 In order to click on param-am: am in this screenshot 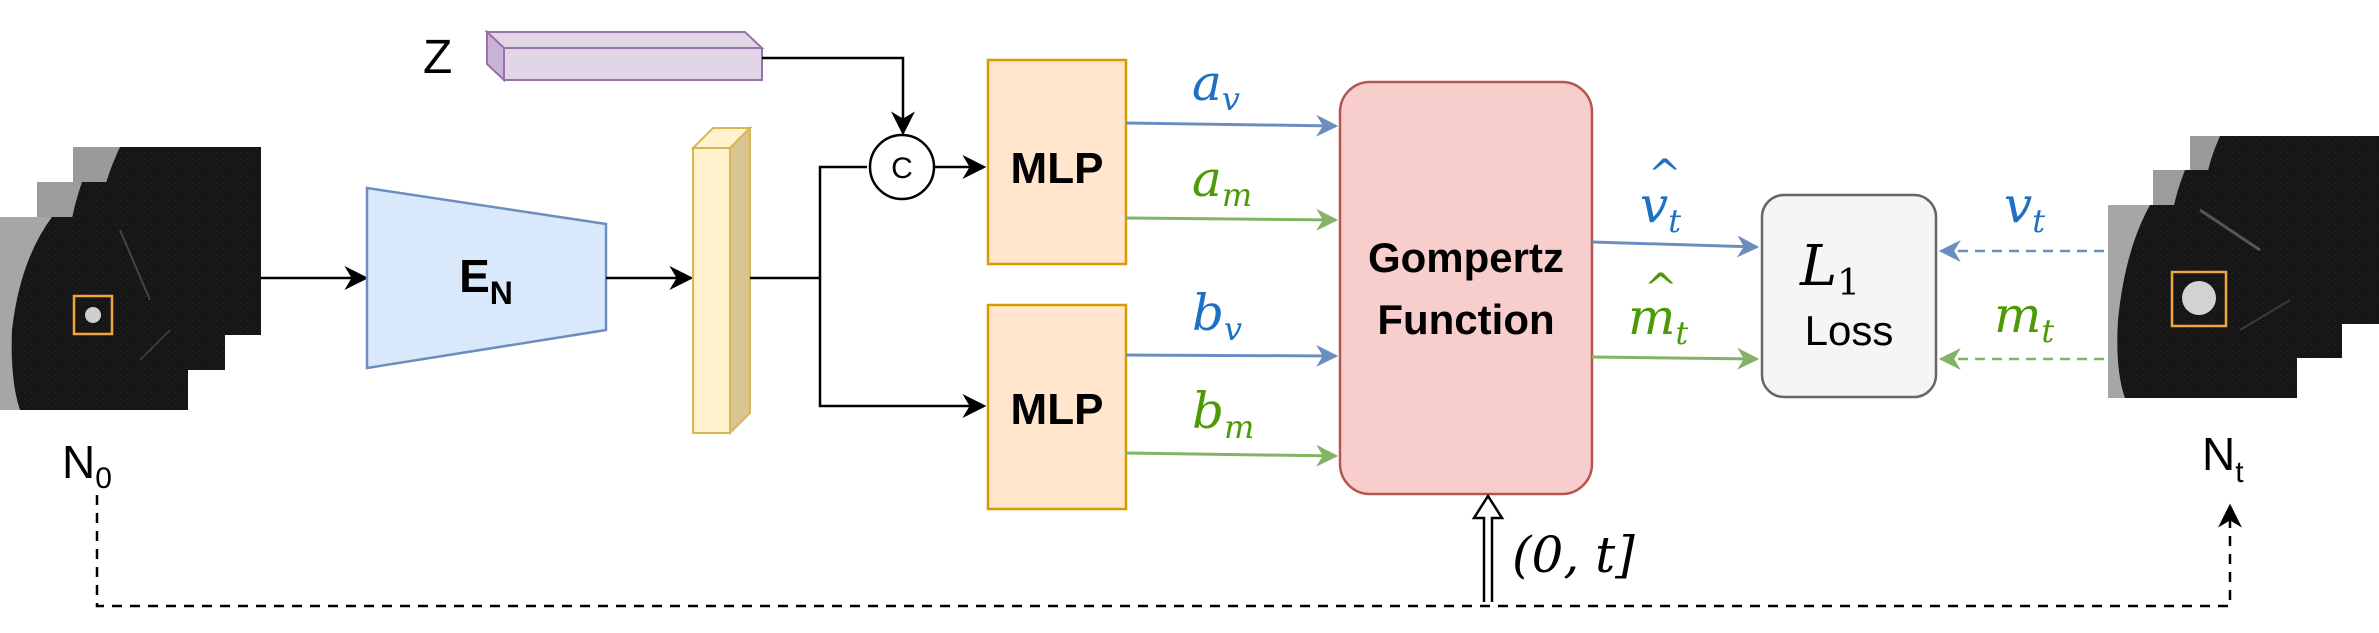, I will do `click(1222, 182)`.